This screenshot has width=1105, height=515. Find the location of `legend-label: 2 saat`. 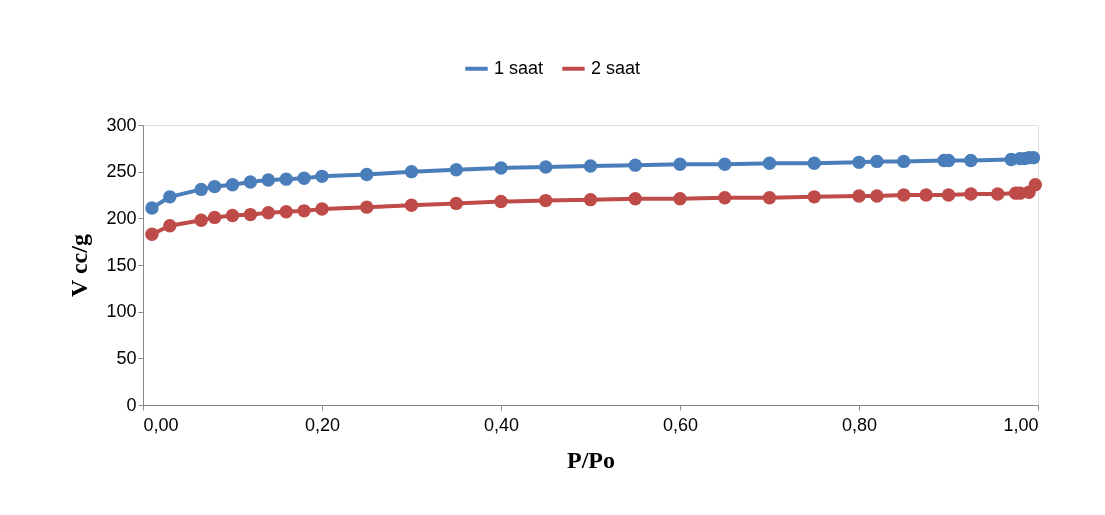

legend-label: 2 saat is located at coordinates (616, 67).